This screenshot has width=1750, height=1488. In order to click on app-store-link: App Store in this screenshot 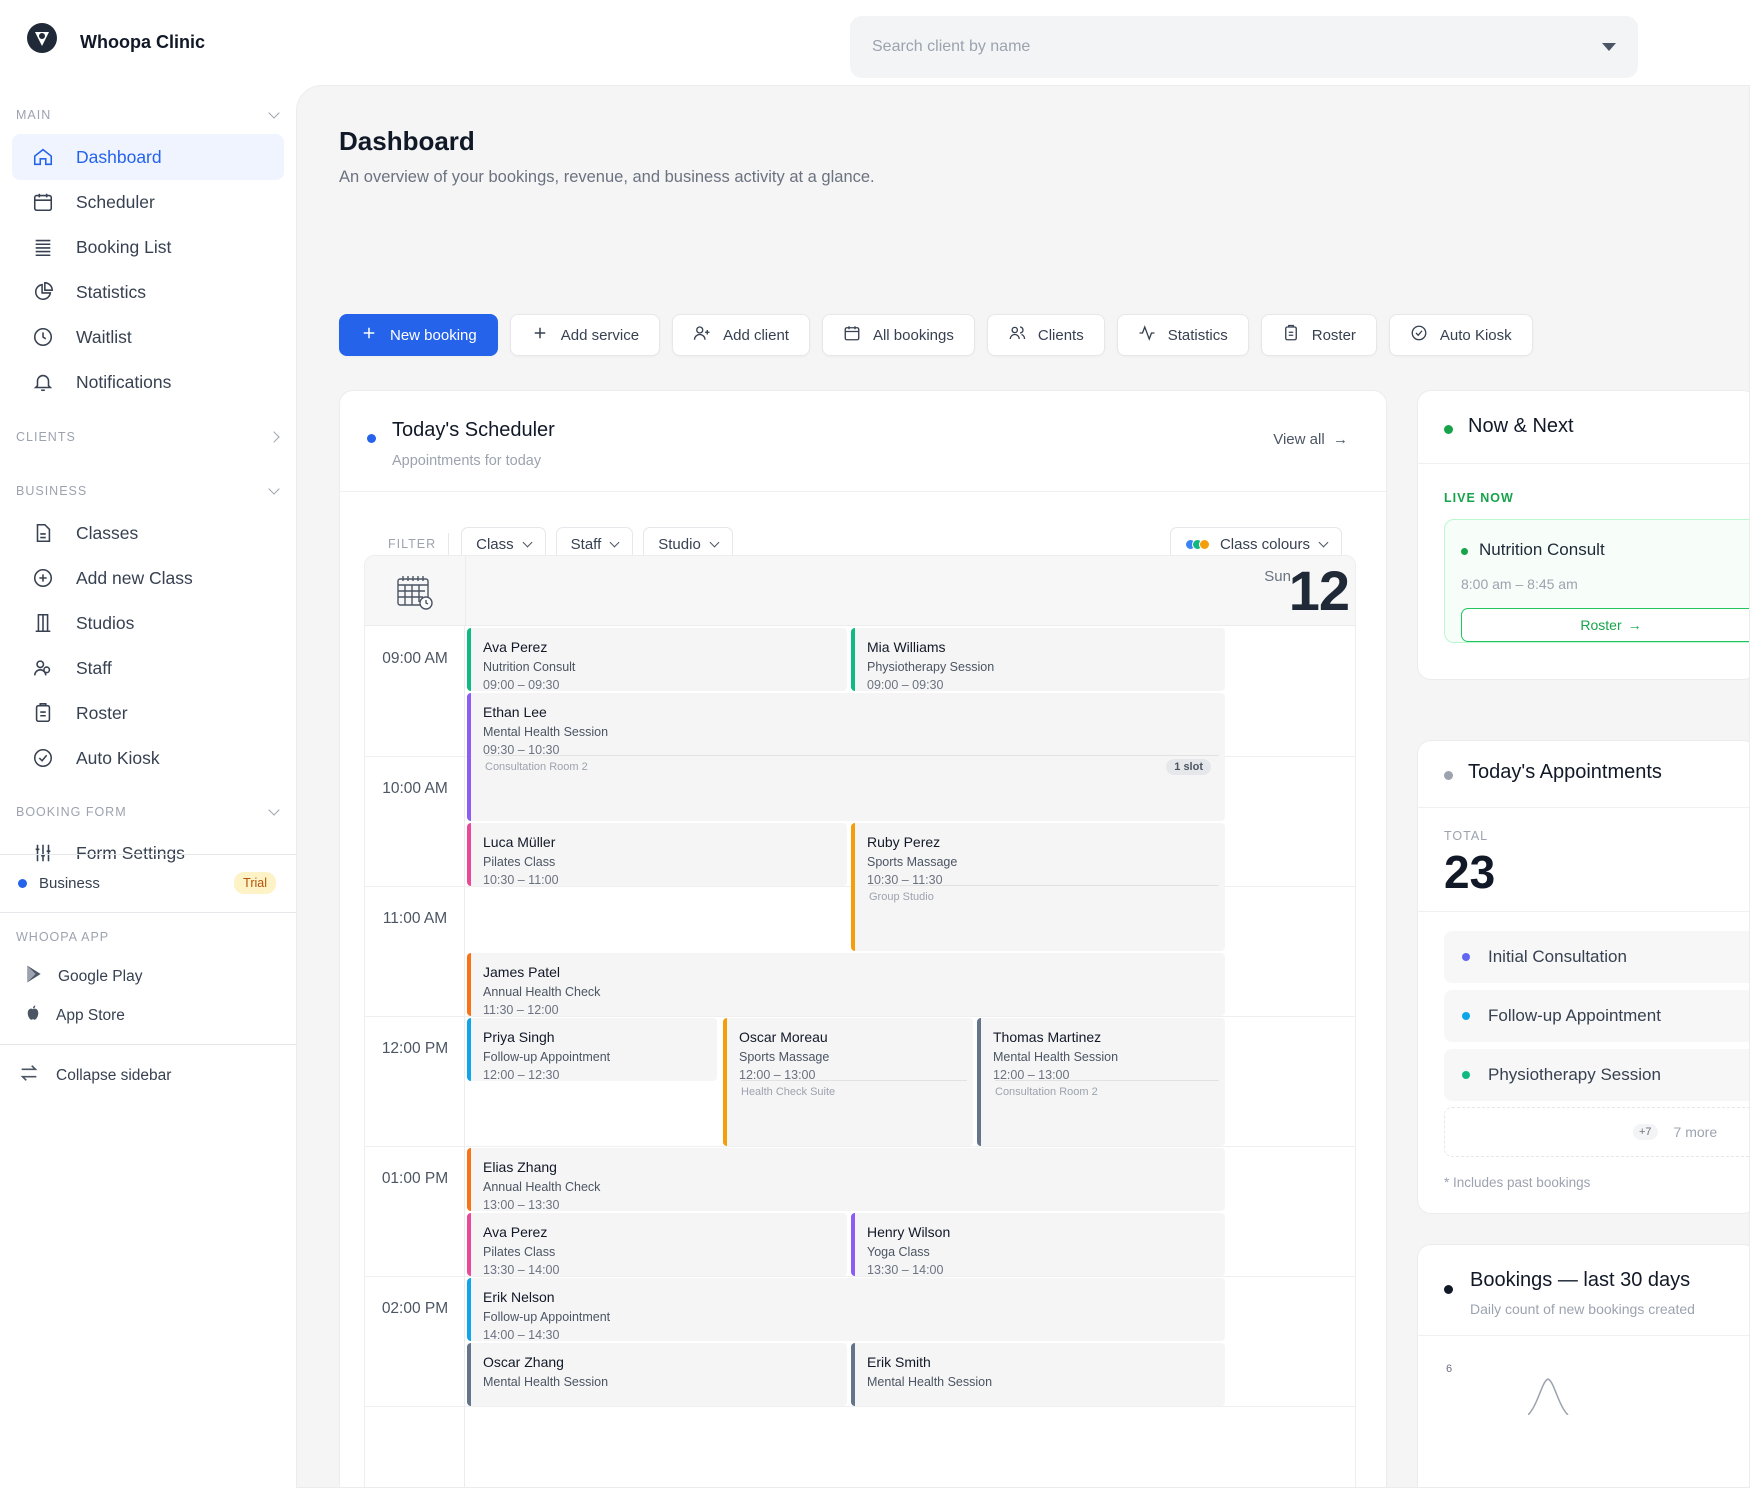, I will do `click(74, 1015)`.